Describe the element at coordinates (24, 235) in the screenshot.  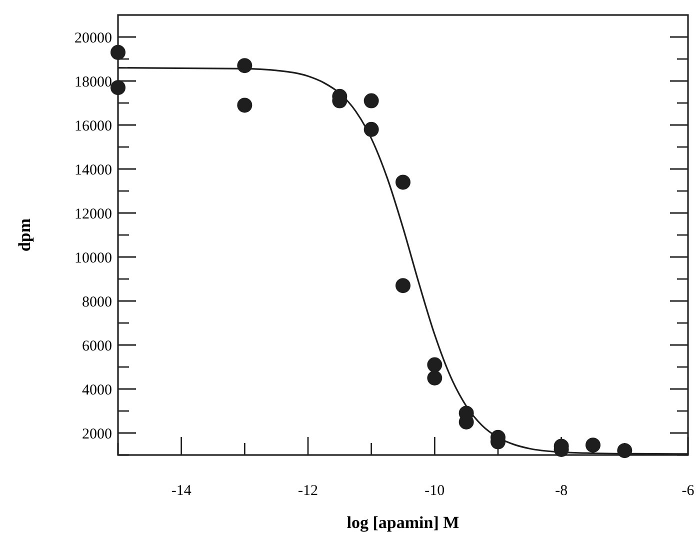
I see `y-axis-title: dpm` at that location.